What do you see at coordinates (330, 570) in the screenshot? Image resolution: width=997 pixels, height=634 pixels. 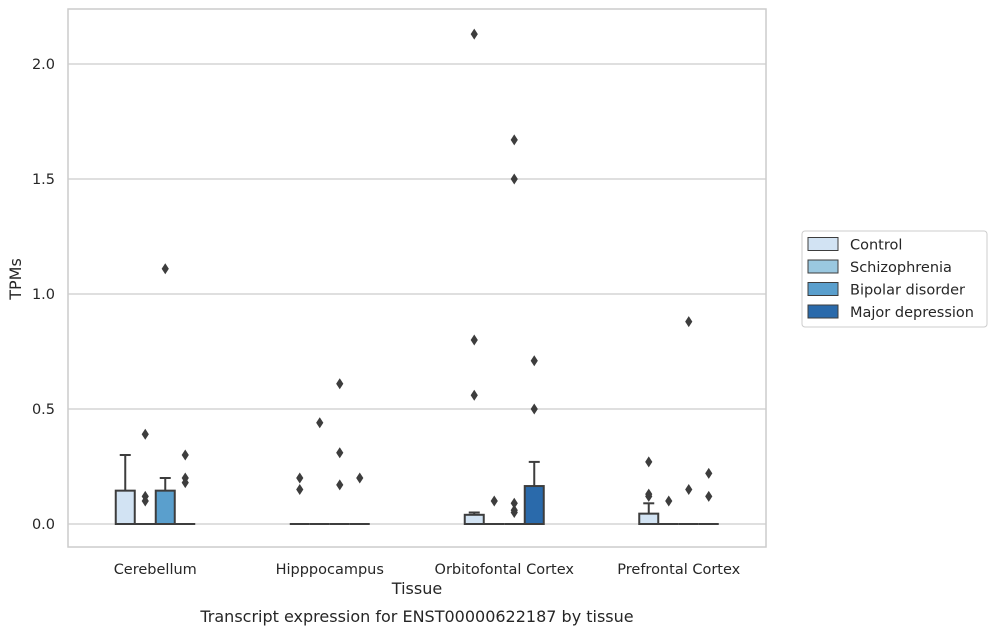 I see `x-tick-label: Hipppocampus` at bounding box center [330, 570].